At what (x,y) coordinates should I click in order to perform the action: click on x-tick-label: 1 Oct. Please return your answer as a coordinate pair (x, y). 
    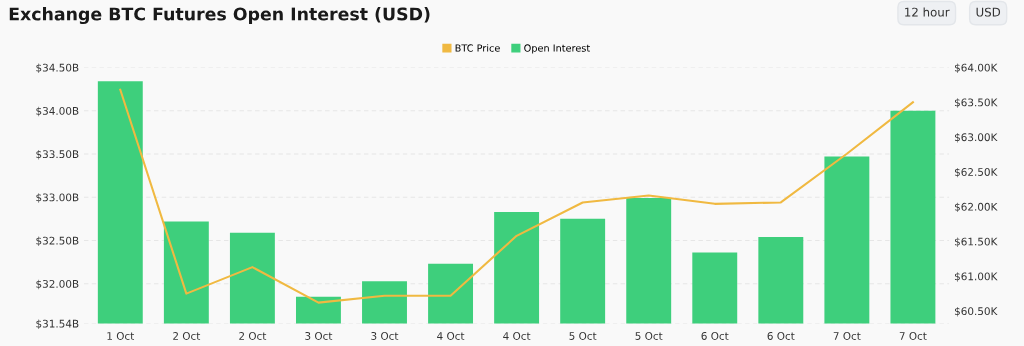
    Looking at the image, I should click on (121, 336).